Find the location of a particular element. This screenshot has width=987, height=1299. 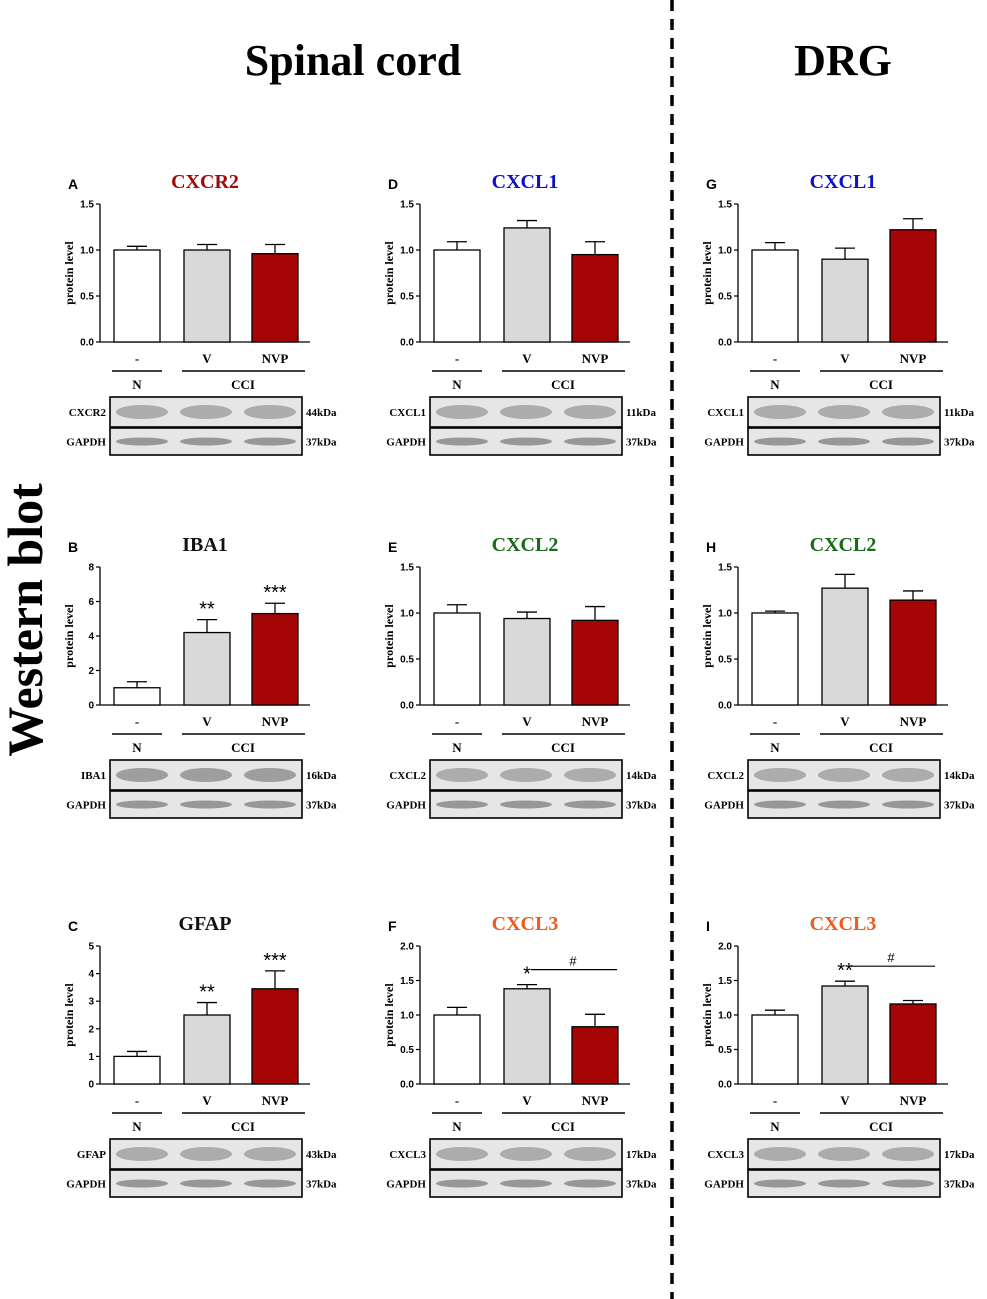

blot-label: CXCL1 is located at coordinates (725, 413).